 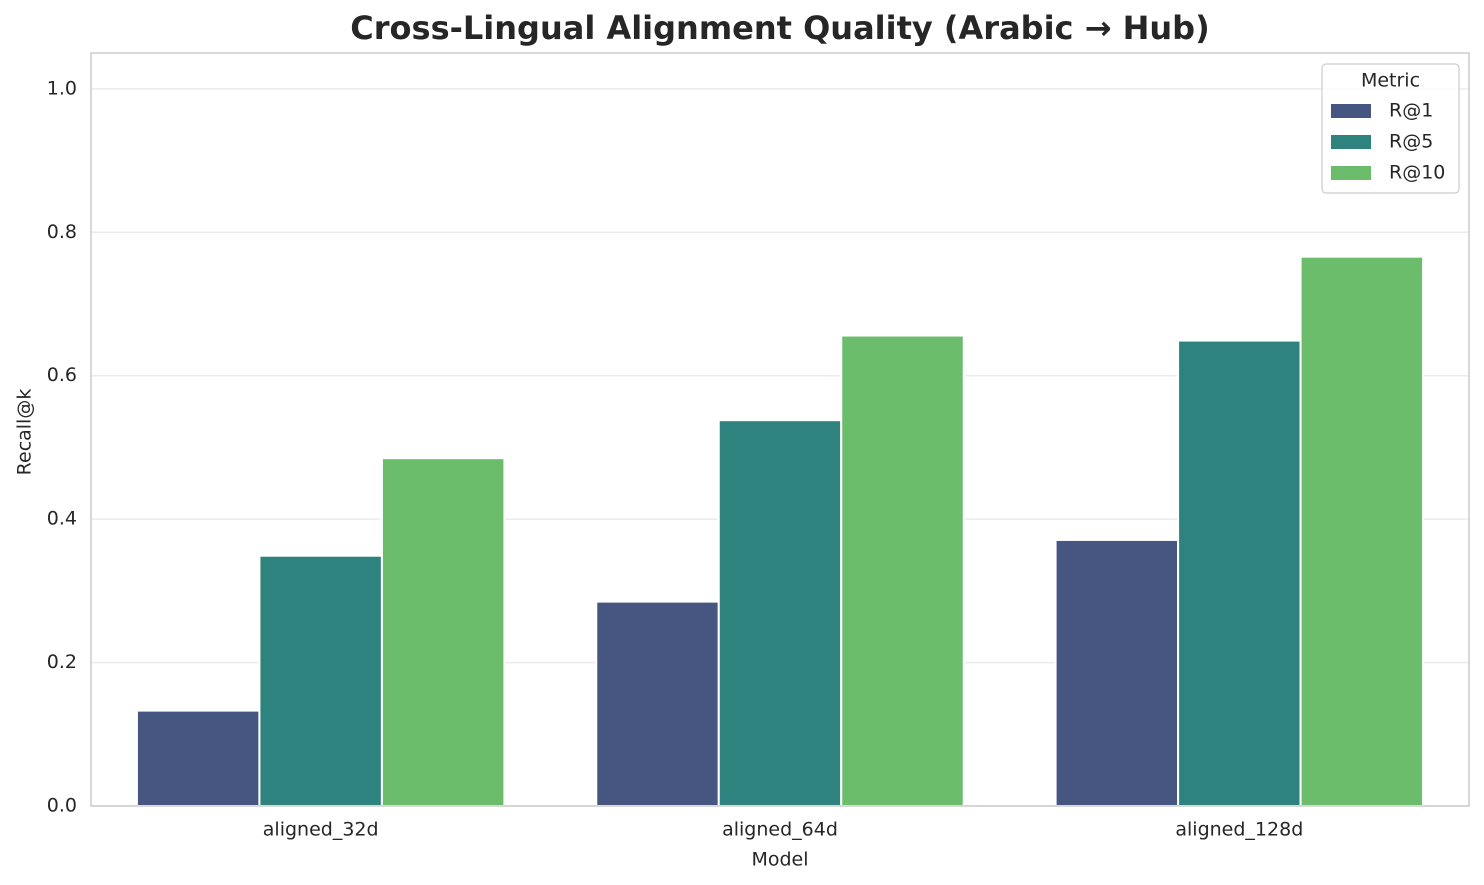 What do you see at coordinates (1390, 128) in the screenshot?
I see `legend-box` at bounding box center [1390, 128].